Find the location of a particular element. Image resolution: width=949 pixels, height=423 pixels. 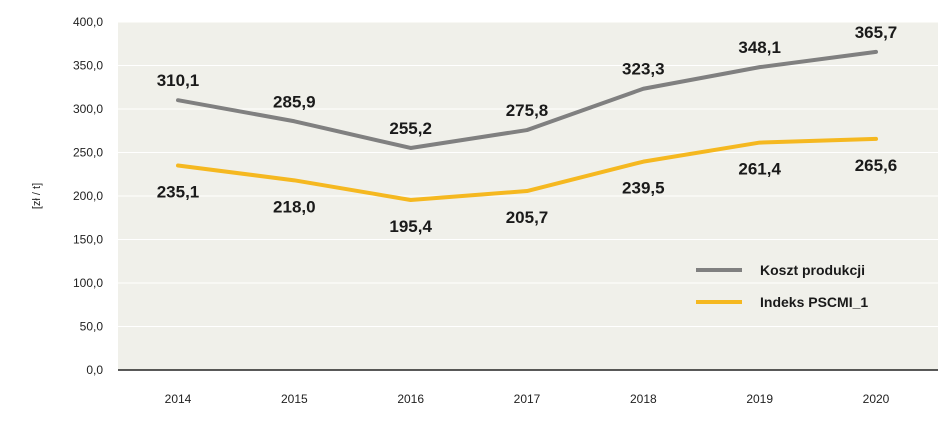

x-tick-label: 2017 is located at coordinates (527, 399).